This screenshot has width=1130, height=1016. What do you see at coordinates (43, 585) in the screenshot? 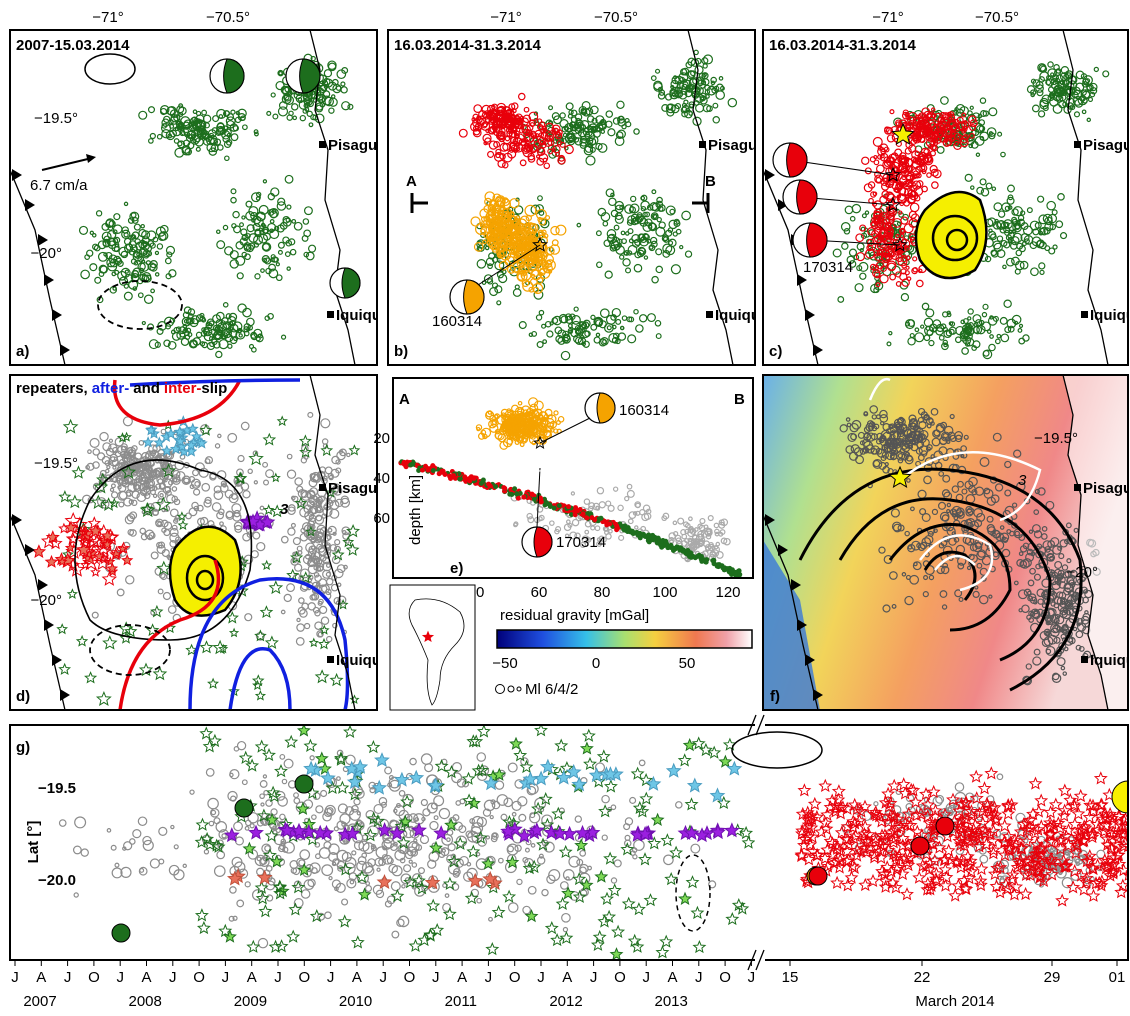
I see `trench-tooth` at bounding box center [43, 585].